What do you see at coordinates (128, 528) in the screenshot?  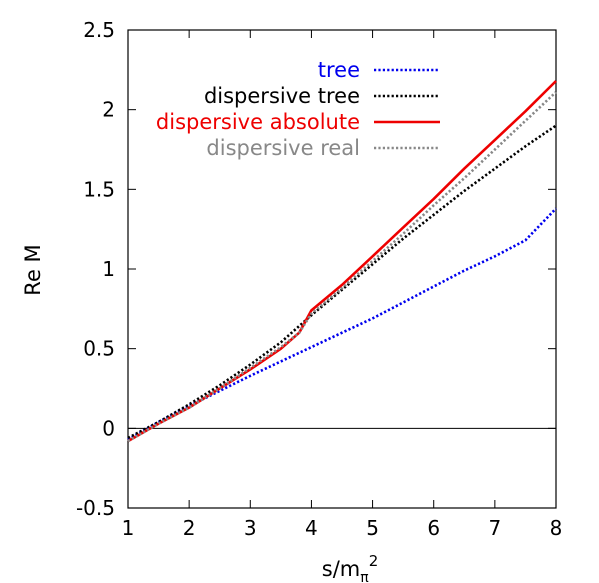 I see `x-tick-label: 1` at bounding box center [128, 528].